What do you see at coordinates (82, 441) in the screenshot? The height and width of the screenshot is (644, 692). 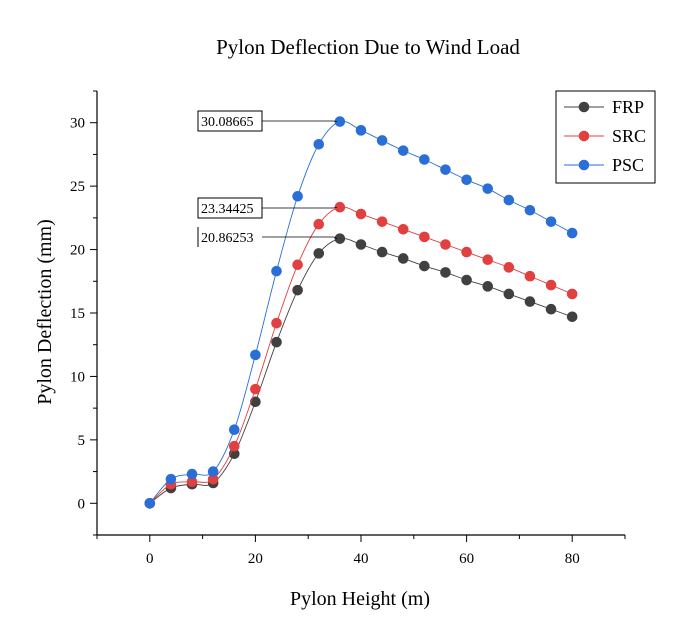 I see `y-tick-label: 5` at bounding box center [82, 441].